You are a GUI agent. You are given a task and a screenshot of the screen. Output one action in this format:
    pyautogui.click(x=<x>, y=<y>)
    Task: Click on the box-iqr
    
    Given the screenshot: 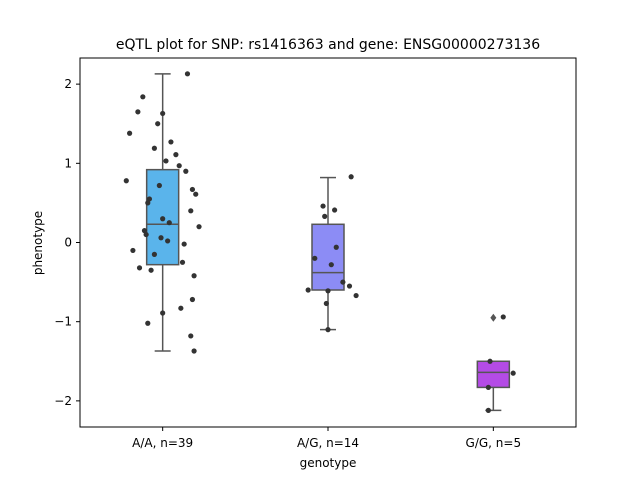 What is the action you would take?
    pyautogui.click(x=493, y=374)
    